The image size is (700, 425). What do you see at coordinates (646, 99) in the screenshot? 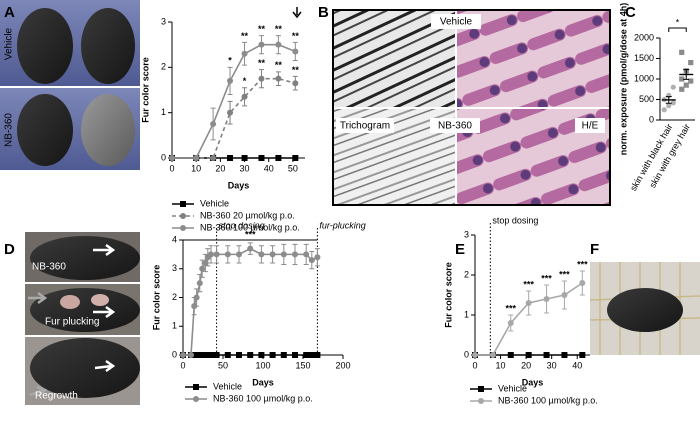
I see `y-tick-label: 500` at bounding box center [646, 99].